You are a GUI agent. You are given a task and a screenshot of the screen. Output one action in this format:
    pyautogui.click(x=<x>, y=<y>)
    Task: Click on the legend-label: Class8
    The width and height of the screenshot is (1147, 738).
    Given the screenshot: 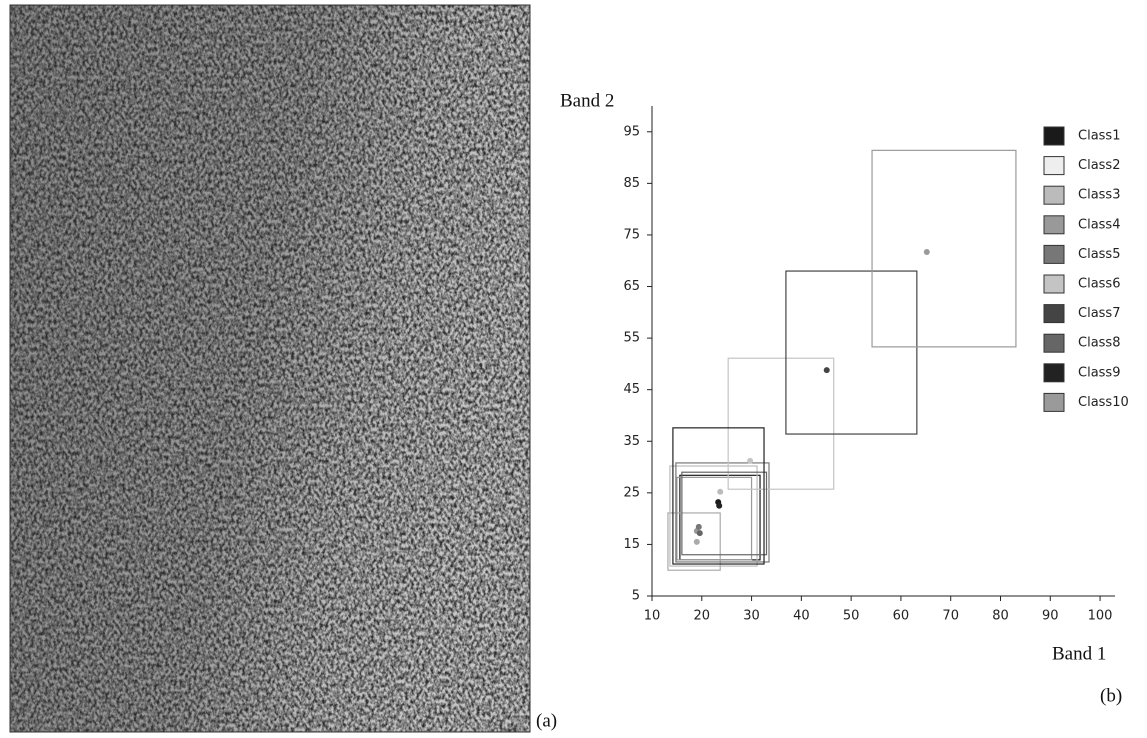 What is the action you would take?
    pyautogui.click(x=1099, y=343)
    